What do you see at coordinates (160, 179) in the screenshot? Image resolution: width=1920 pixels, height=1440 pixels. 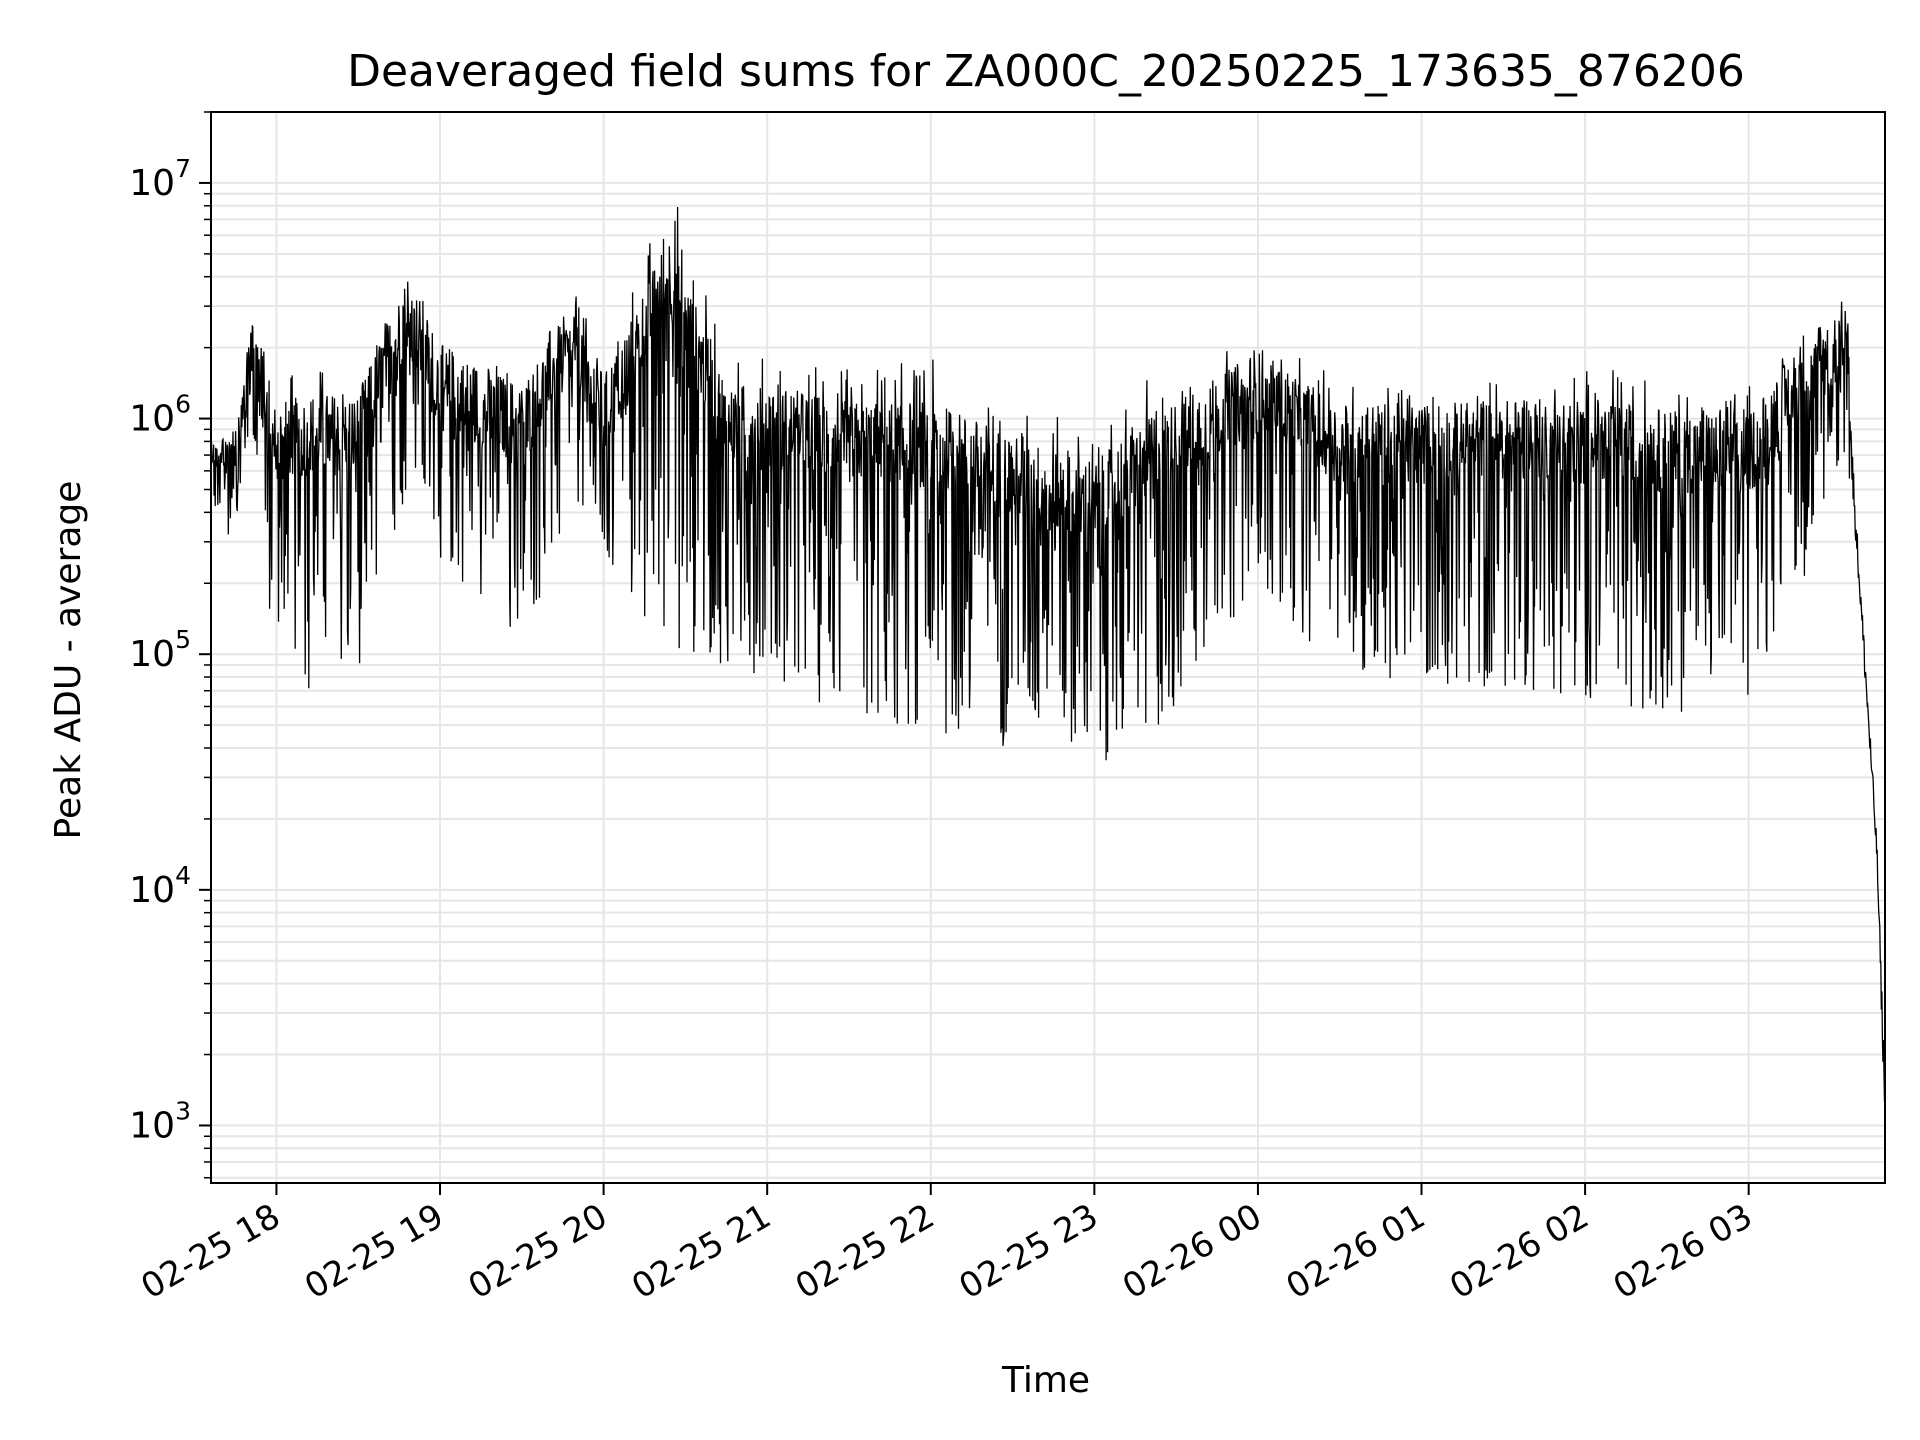 I see `y-tick-label: 10⁷` at bounding box center [160, 179].